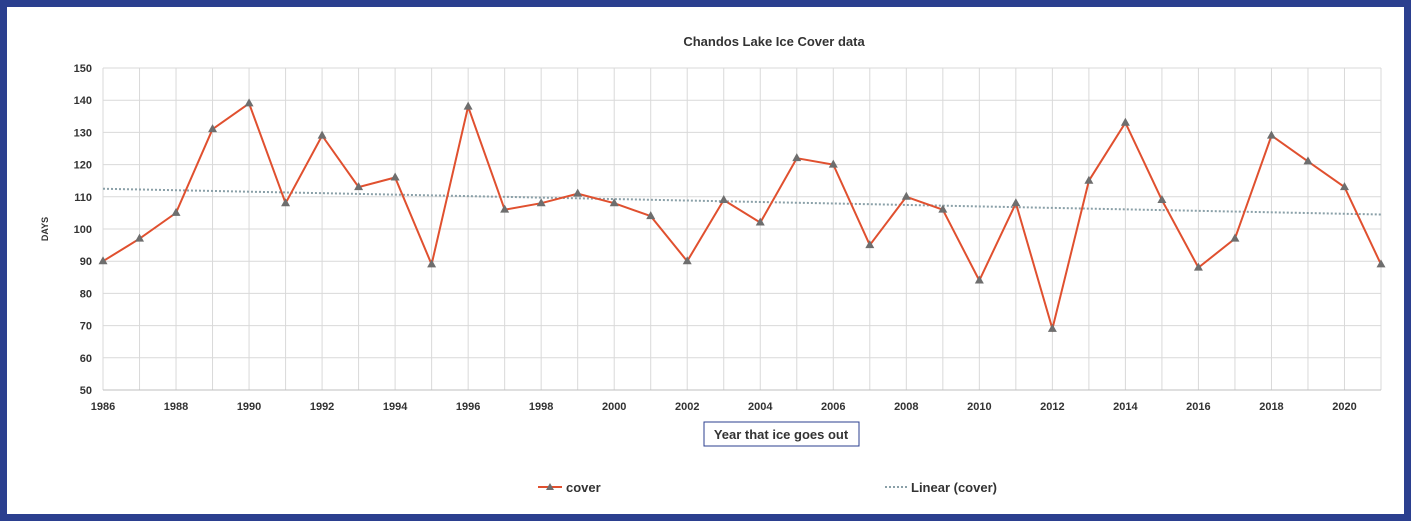 Image resolution: width=1411 pixels, height=528 pixels. Describe the element at coordinates (1052, 407) in the screenshot. I see `x-tick-label: 2012` at that location.